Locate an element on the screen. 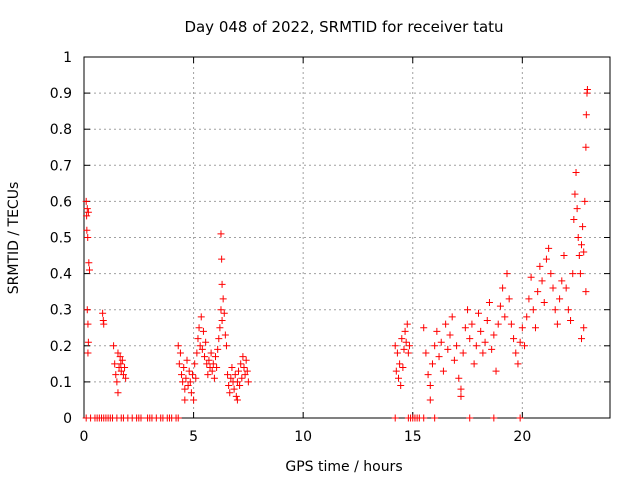 This screenshot has height=480, width=640. x-tick-label: 5 is located at coordinates (193, 437).